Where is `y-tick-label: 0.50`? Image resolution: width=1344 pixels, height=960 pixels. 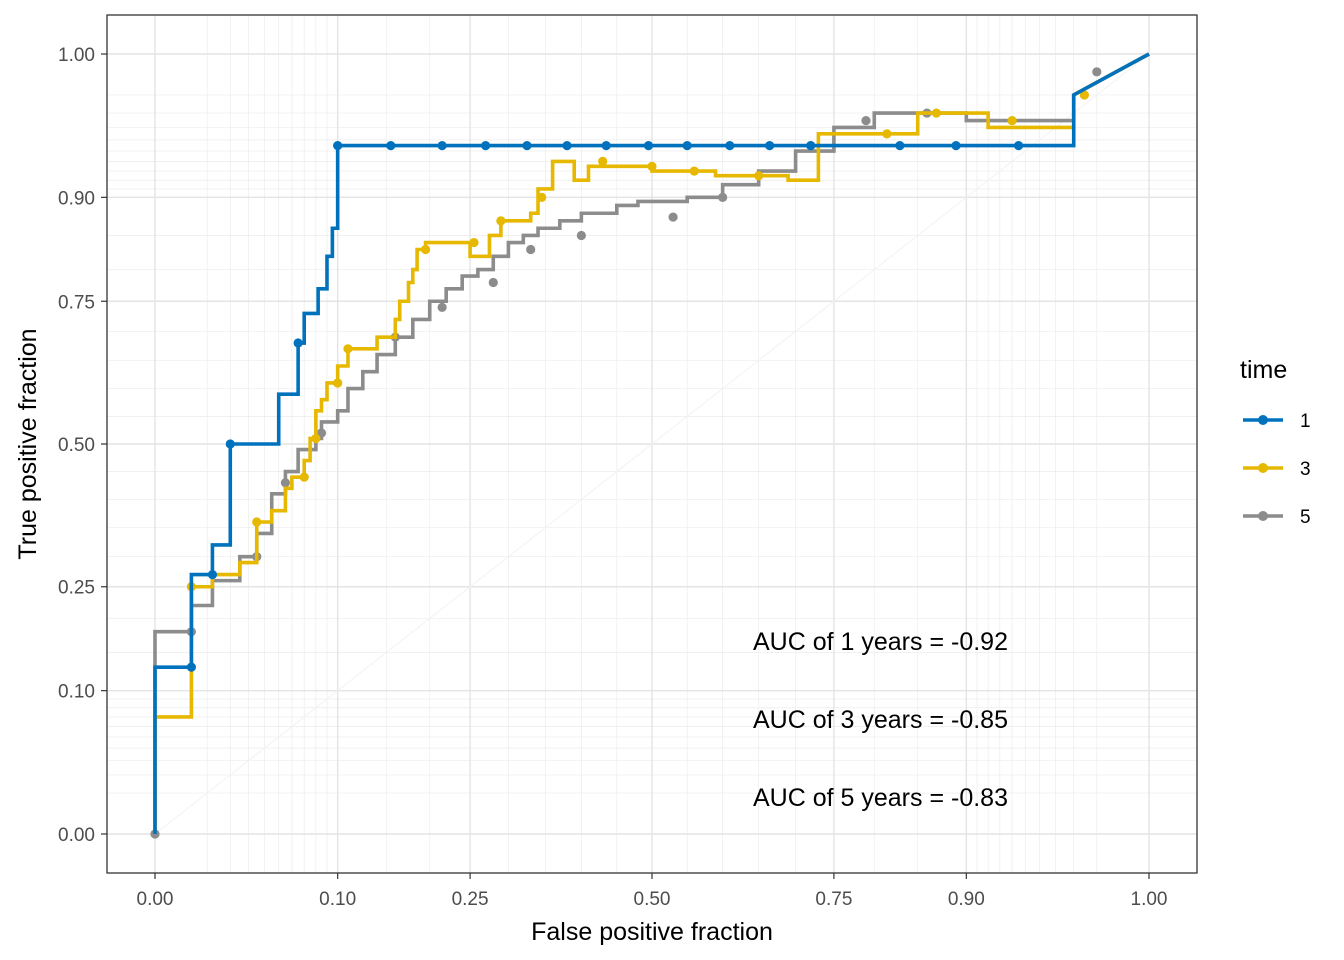
y-tick-label: 0.50 is located at coordinates (76, 445).